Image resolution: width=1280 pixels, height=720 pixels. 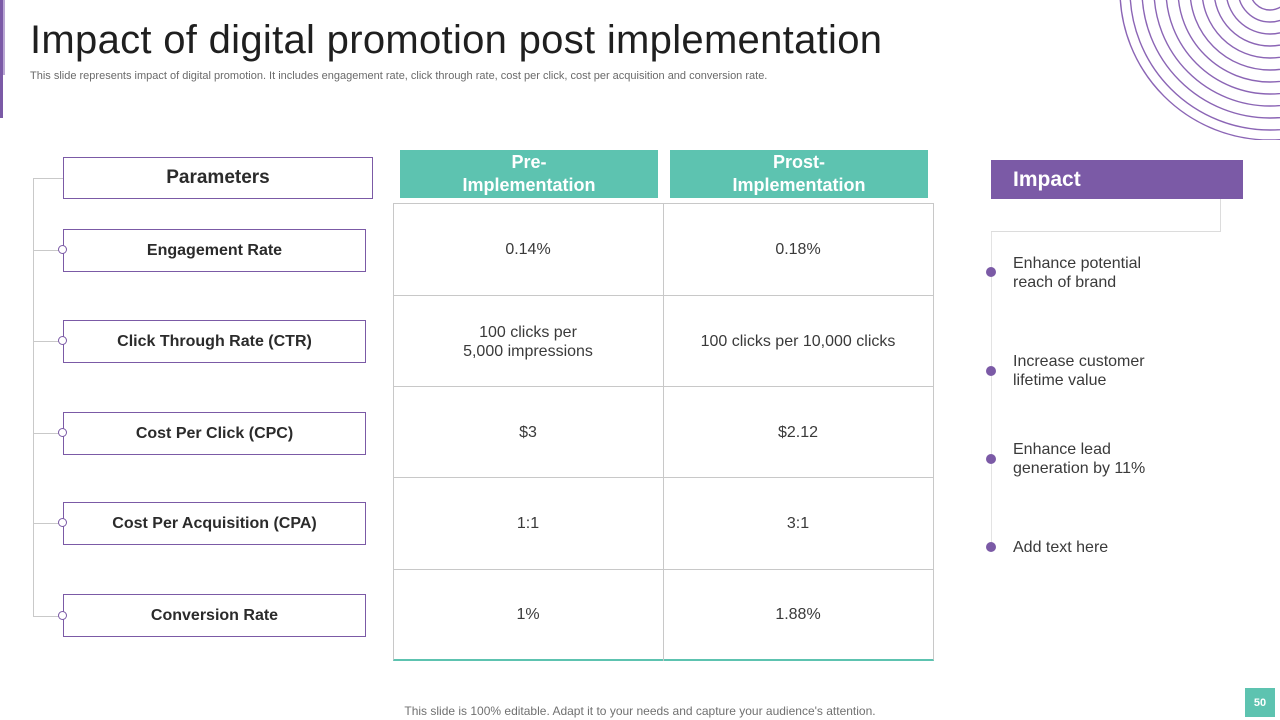 What do you see at coordinates (798, 524) in the screenshot?
I see `table-cell-post: 3:1` at bounding box center [798, 524].